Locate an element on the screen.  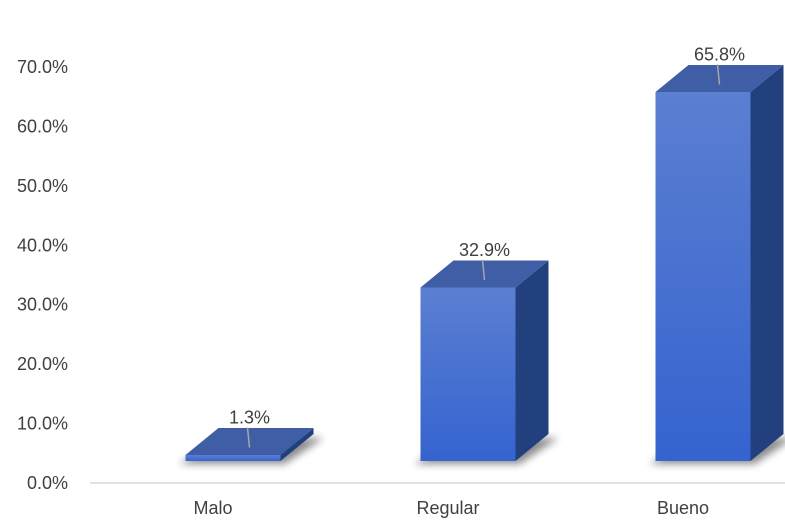
y-tick-label: 0.0% is located at coordinates (47, 483).